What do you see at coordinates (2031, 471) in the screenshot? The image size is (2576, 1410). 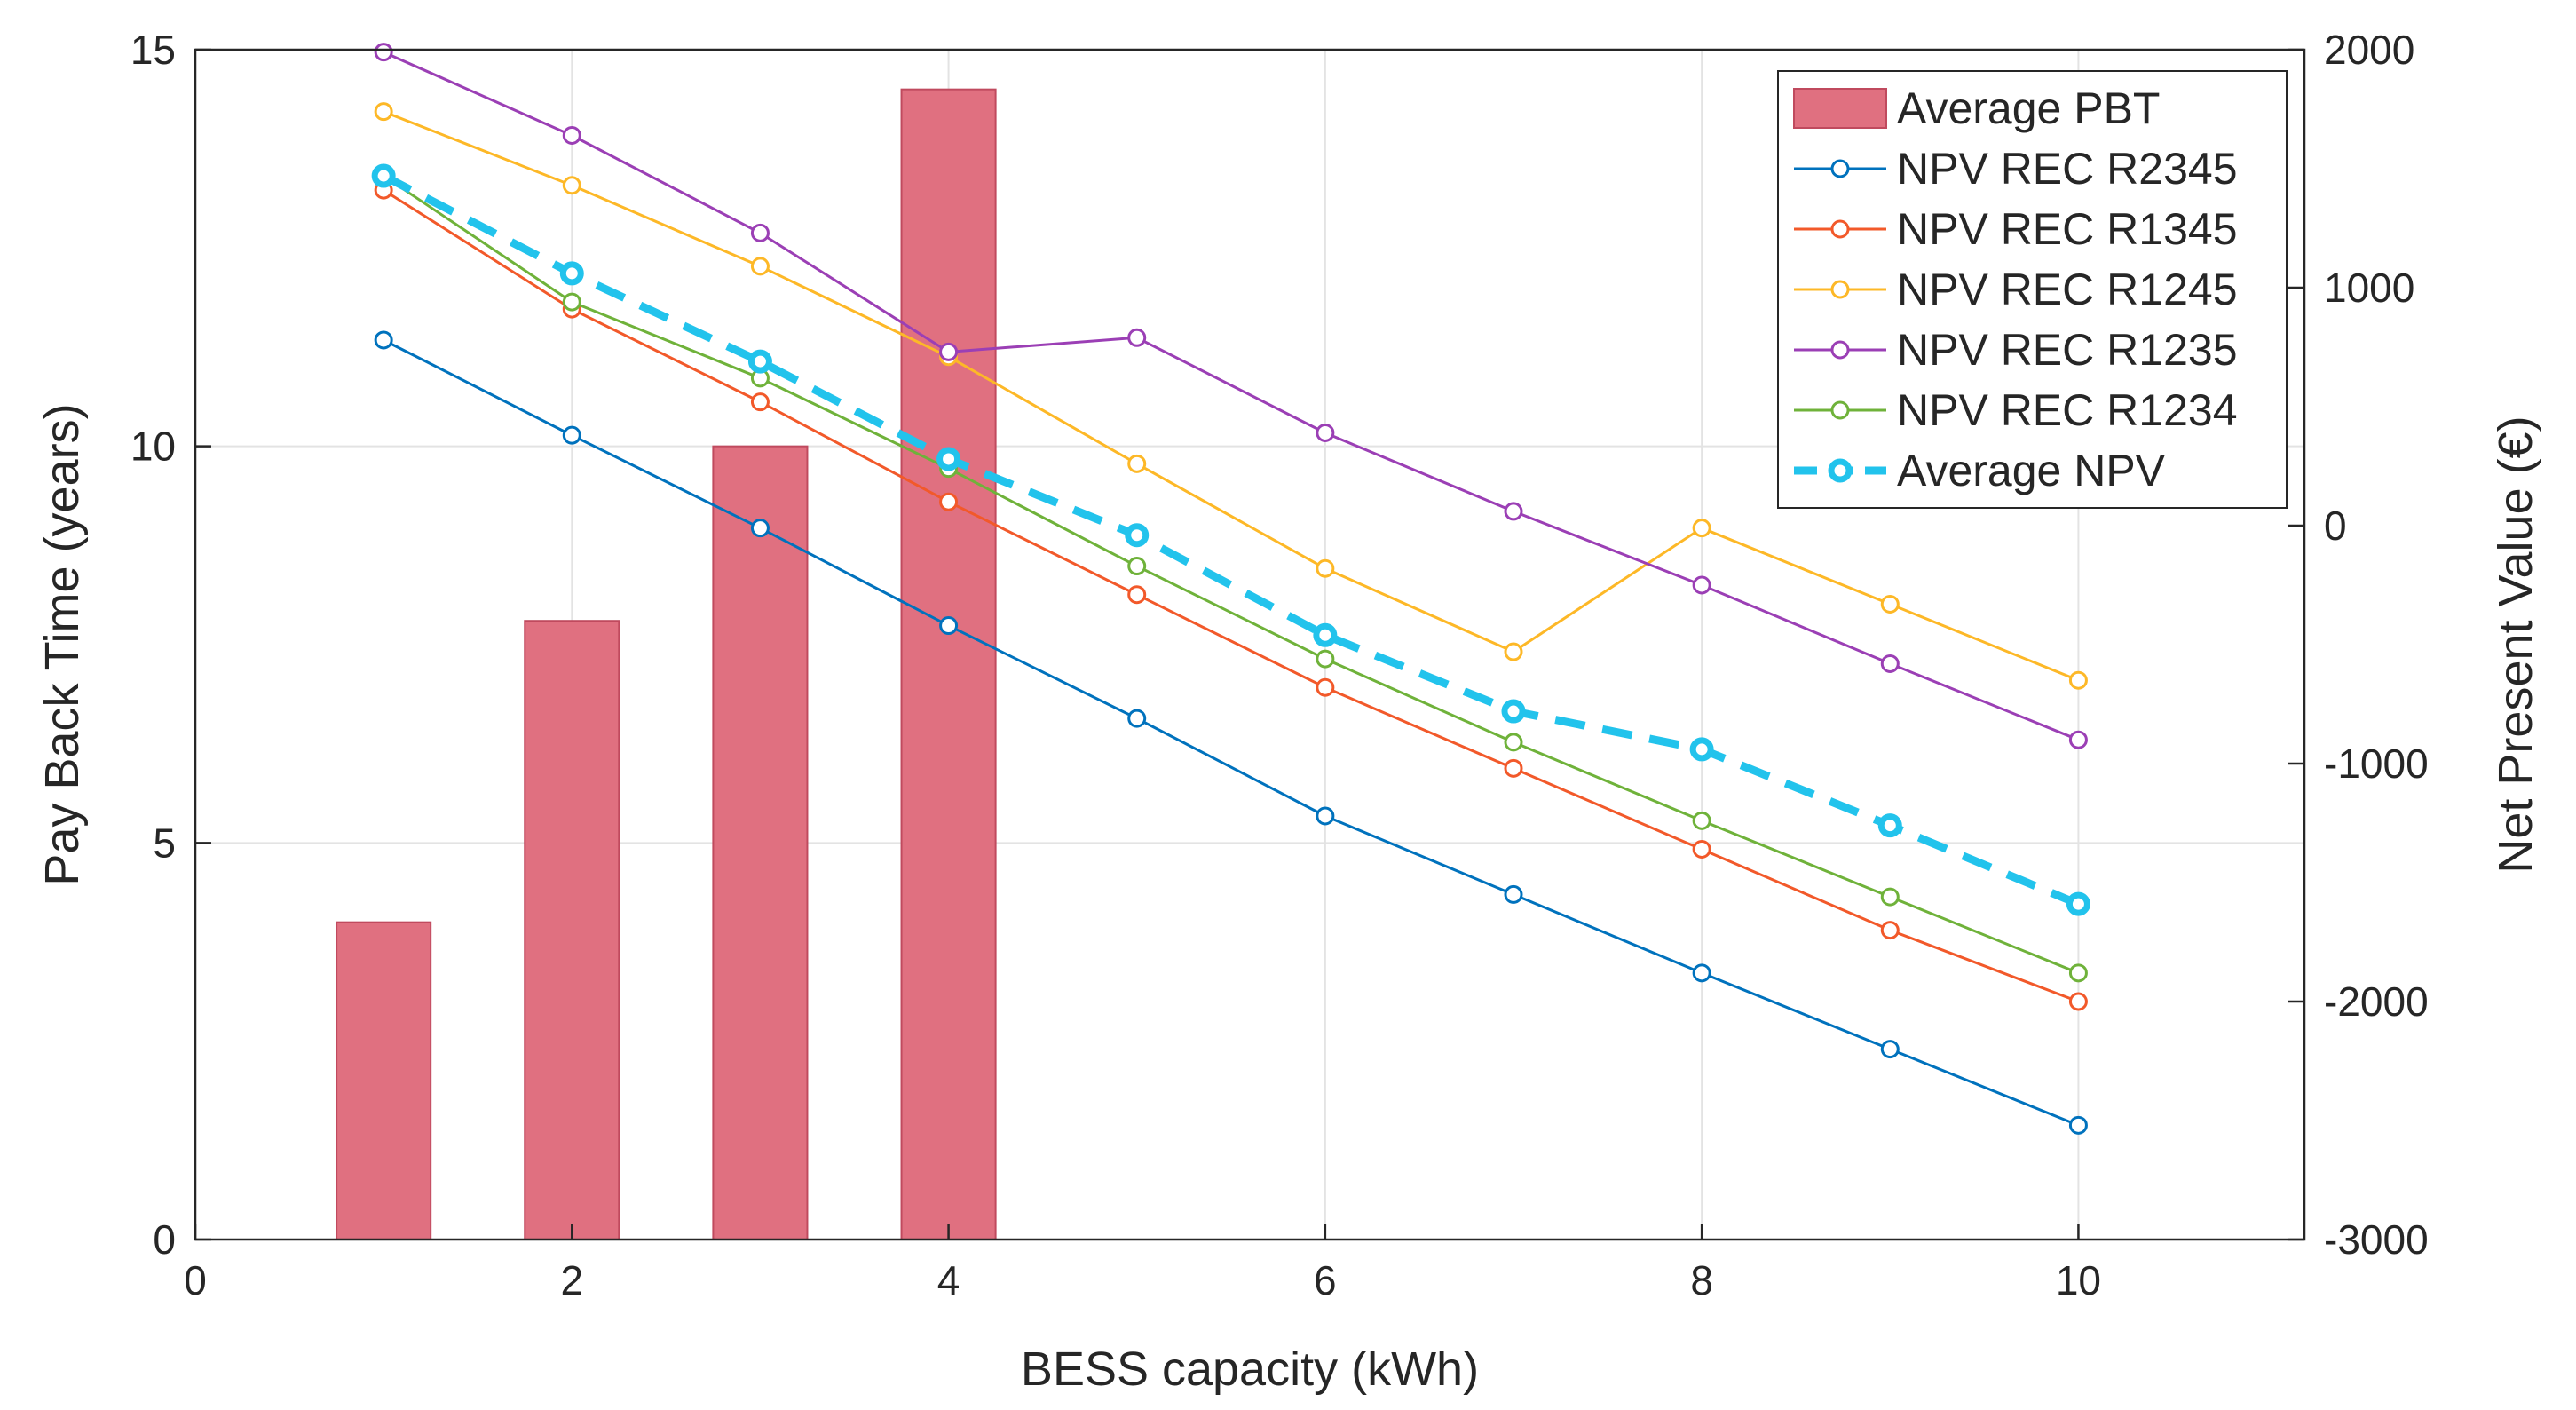 I see `legend-label: Average NPV` at bounding box center [2031, 471].